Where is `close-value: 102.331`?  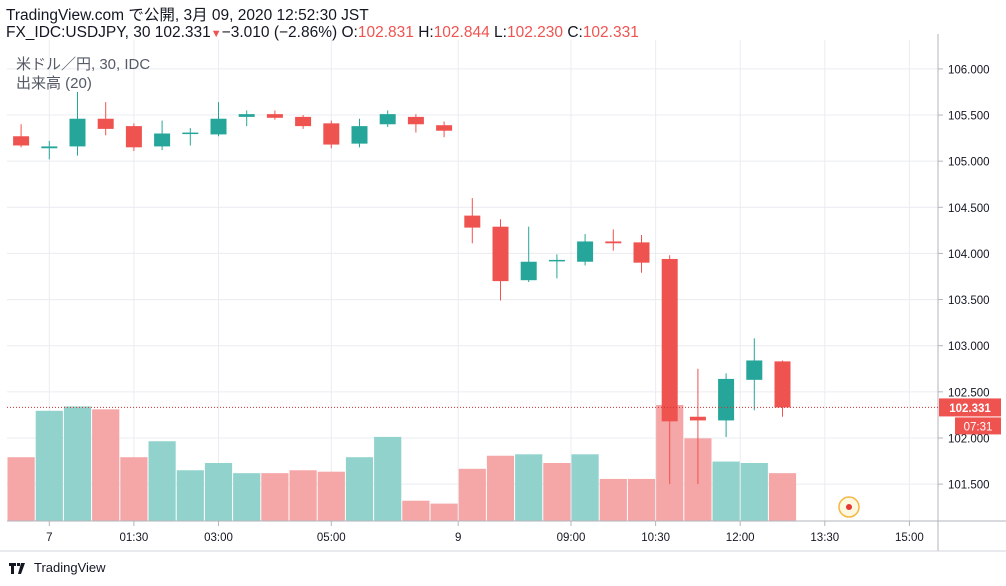
close-value: 102.331 is located at coordinates (610, 32).